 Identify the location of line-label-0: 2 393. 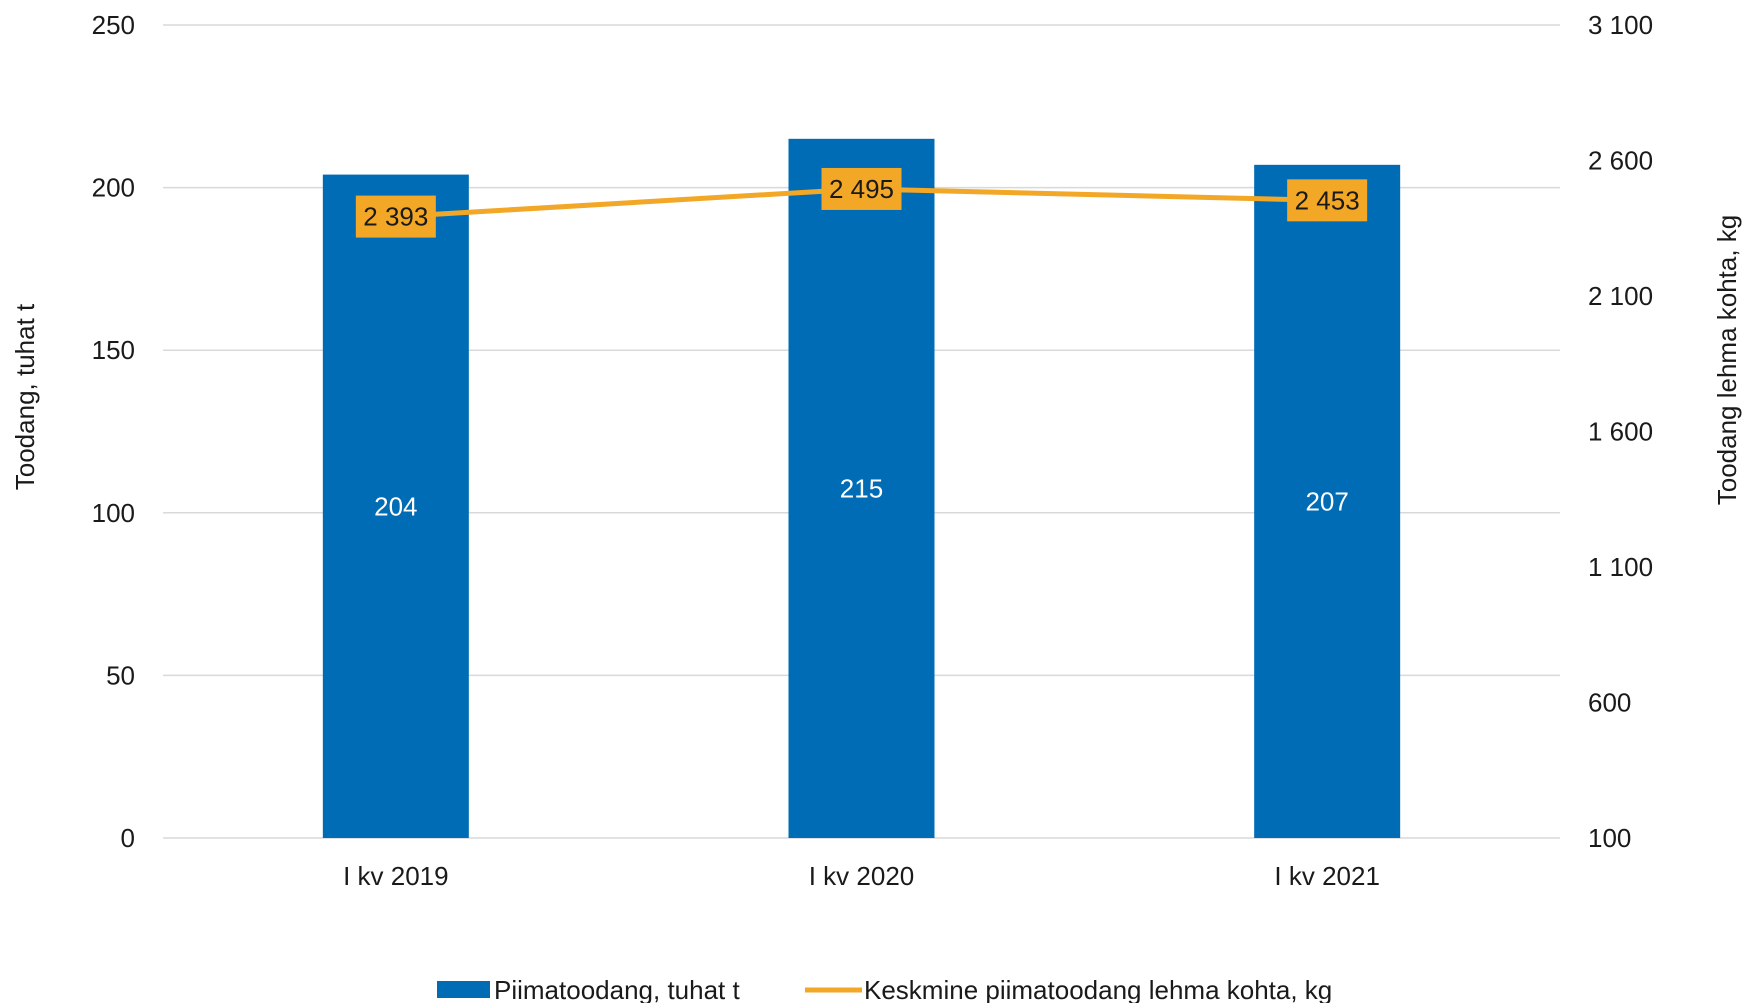
(395, 217).